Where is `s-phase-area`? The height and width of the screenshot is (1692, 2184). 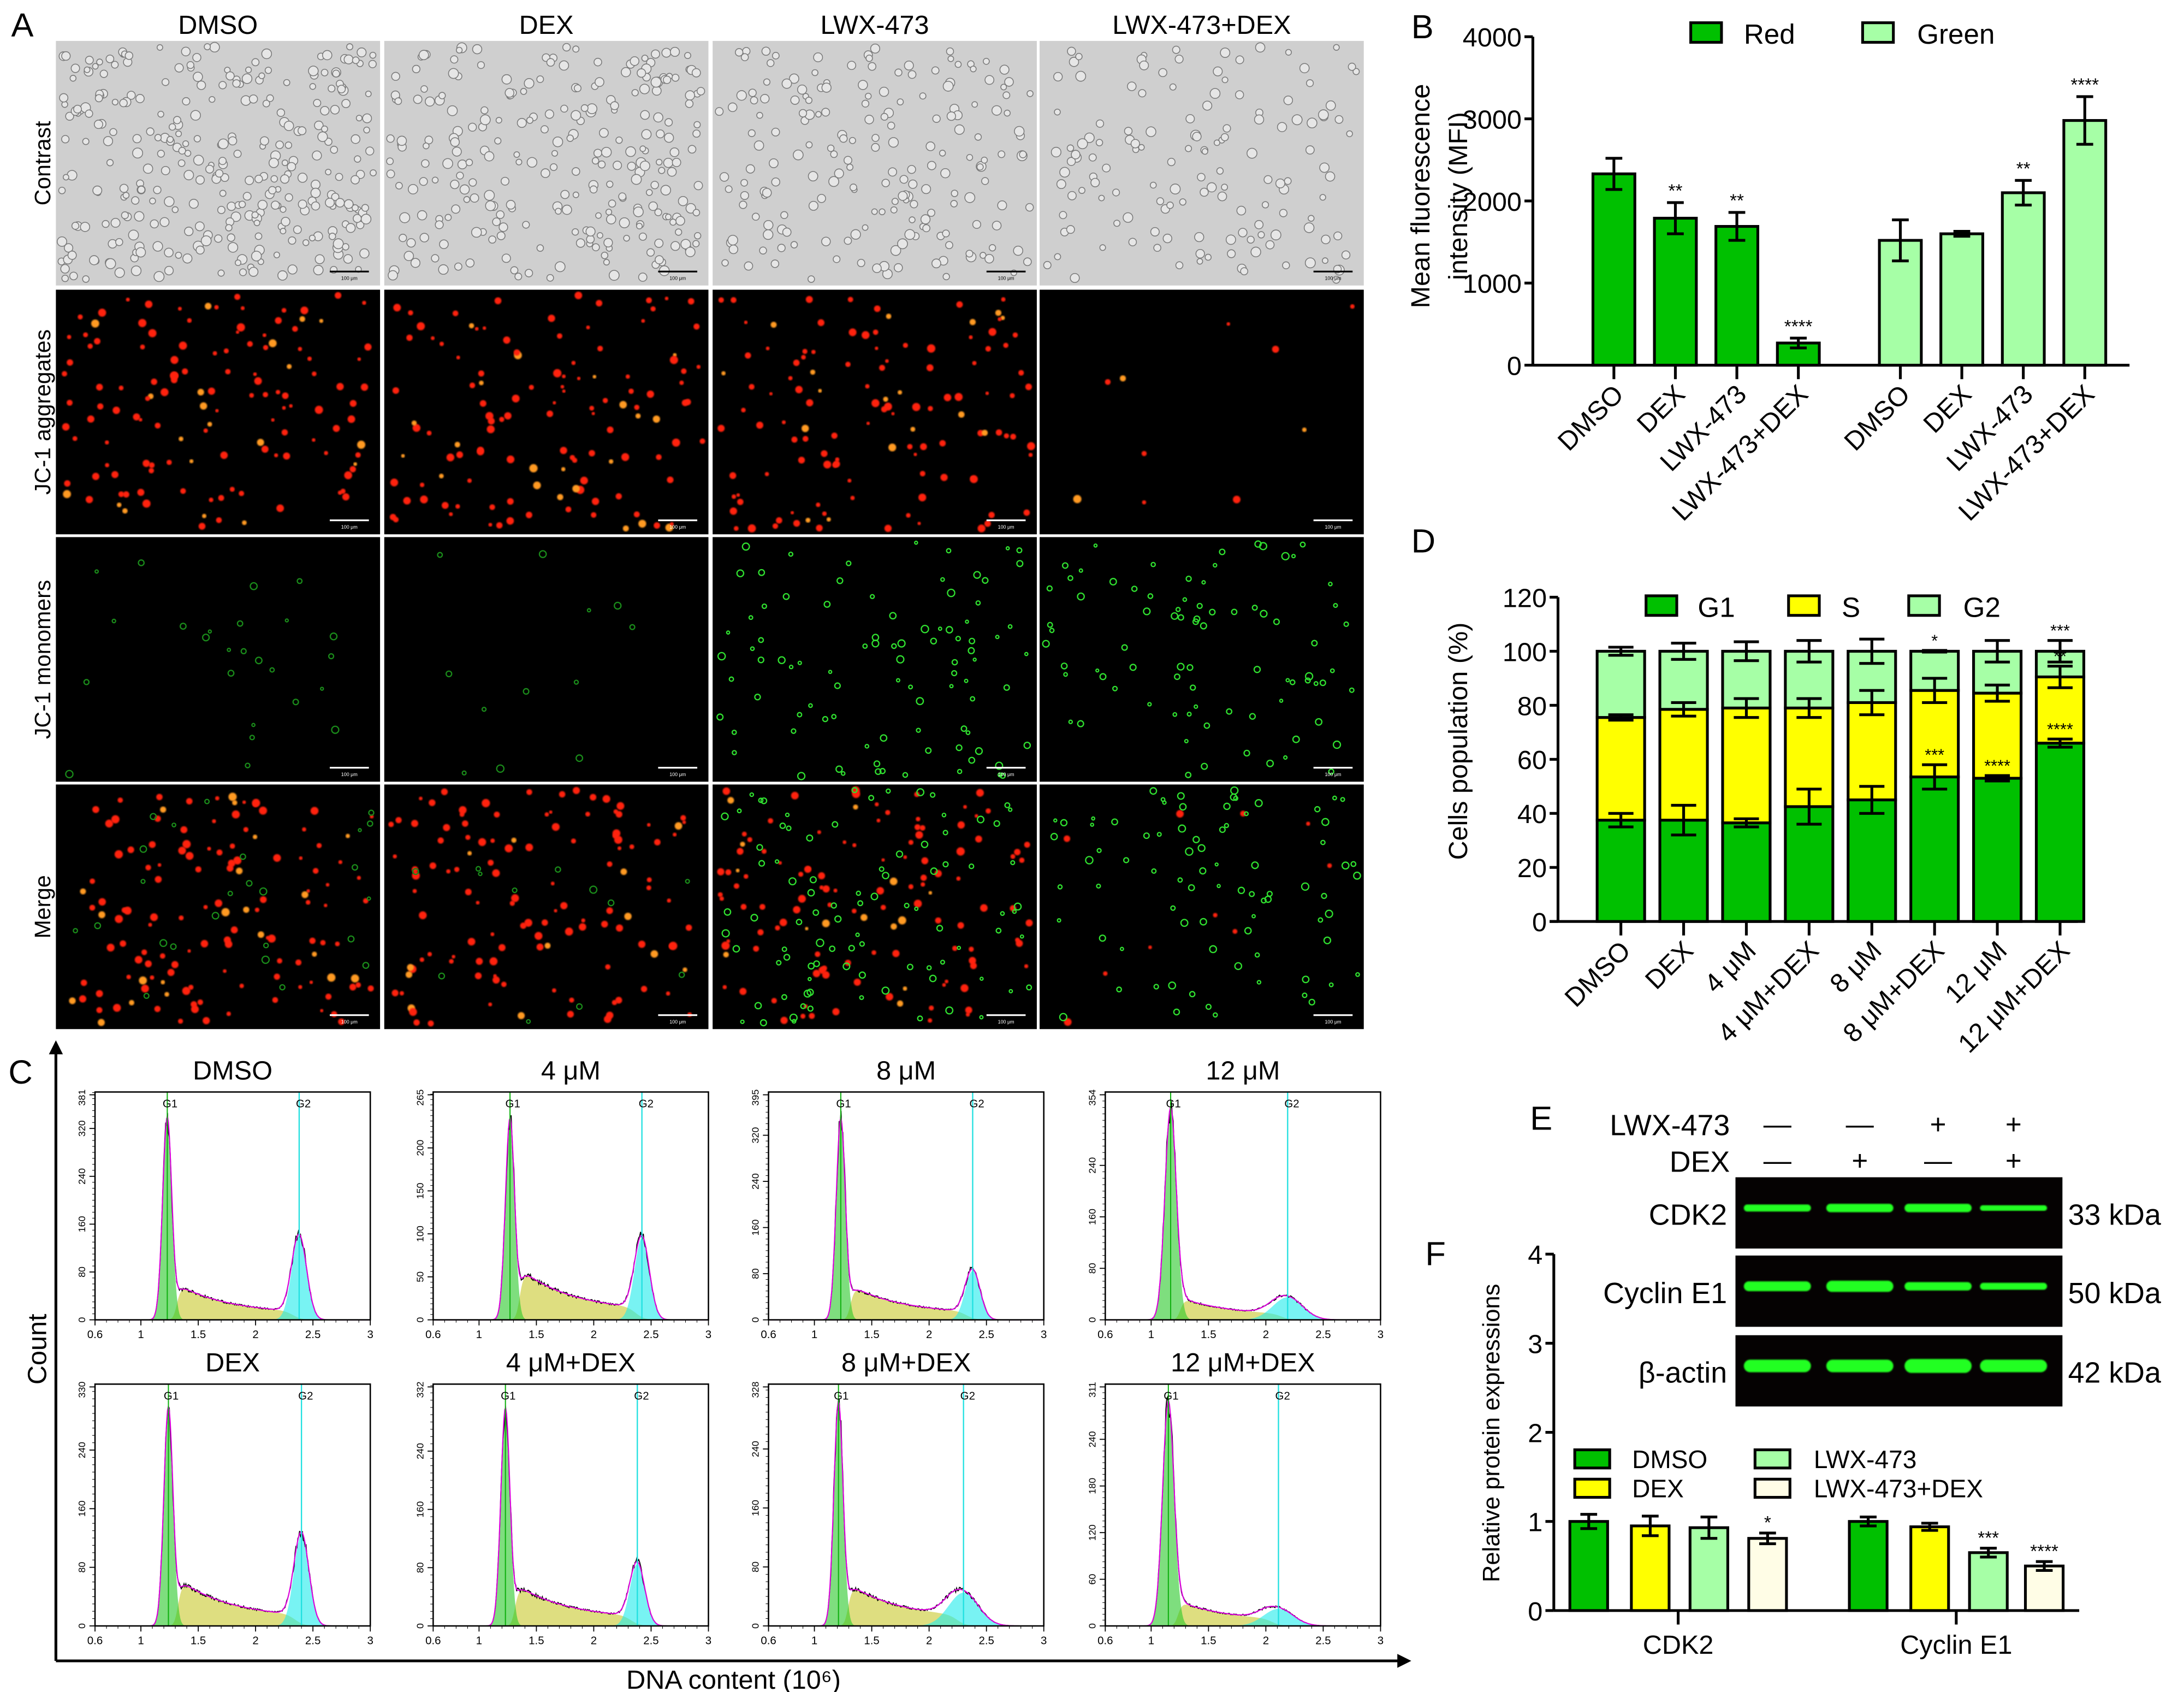
s-phase-area is located at coordinates (1243, 1615).